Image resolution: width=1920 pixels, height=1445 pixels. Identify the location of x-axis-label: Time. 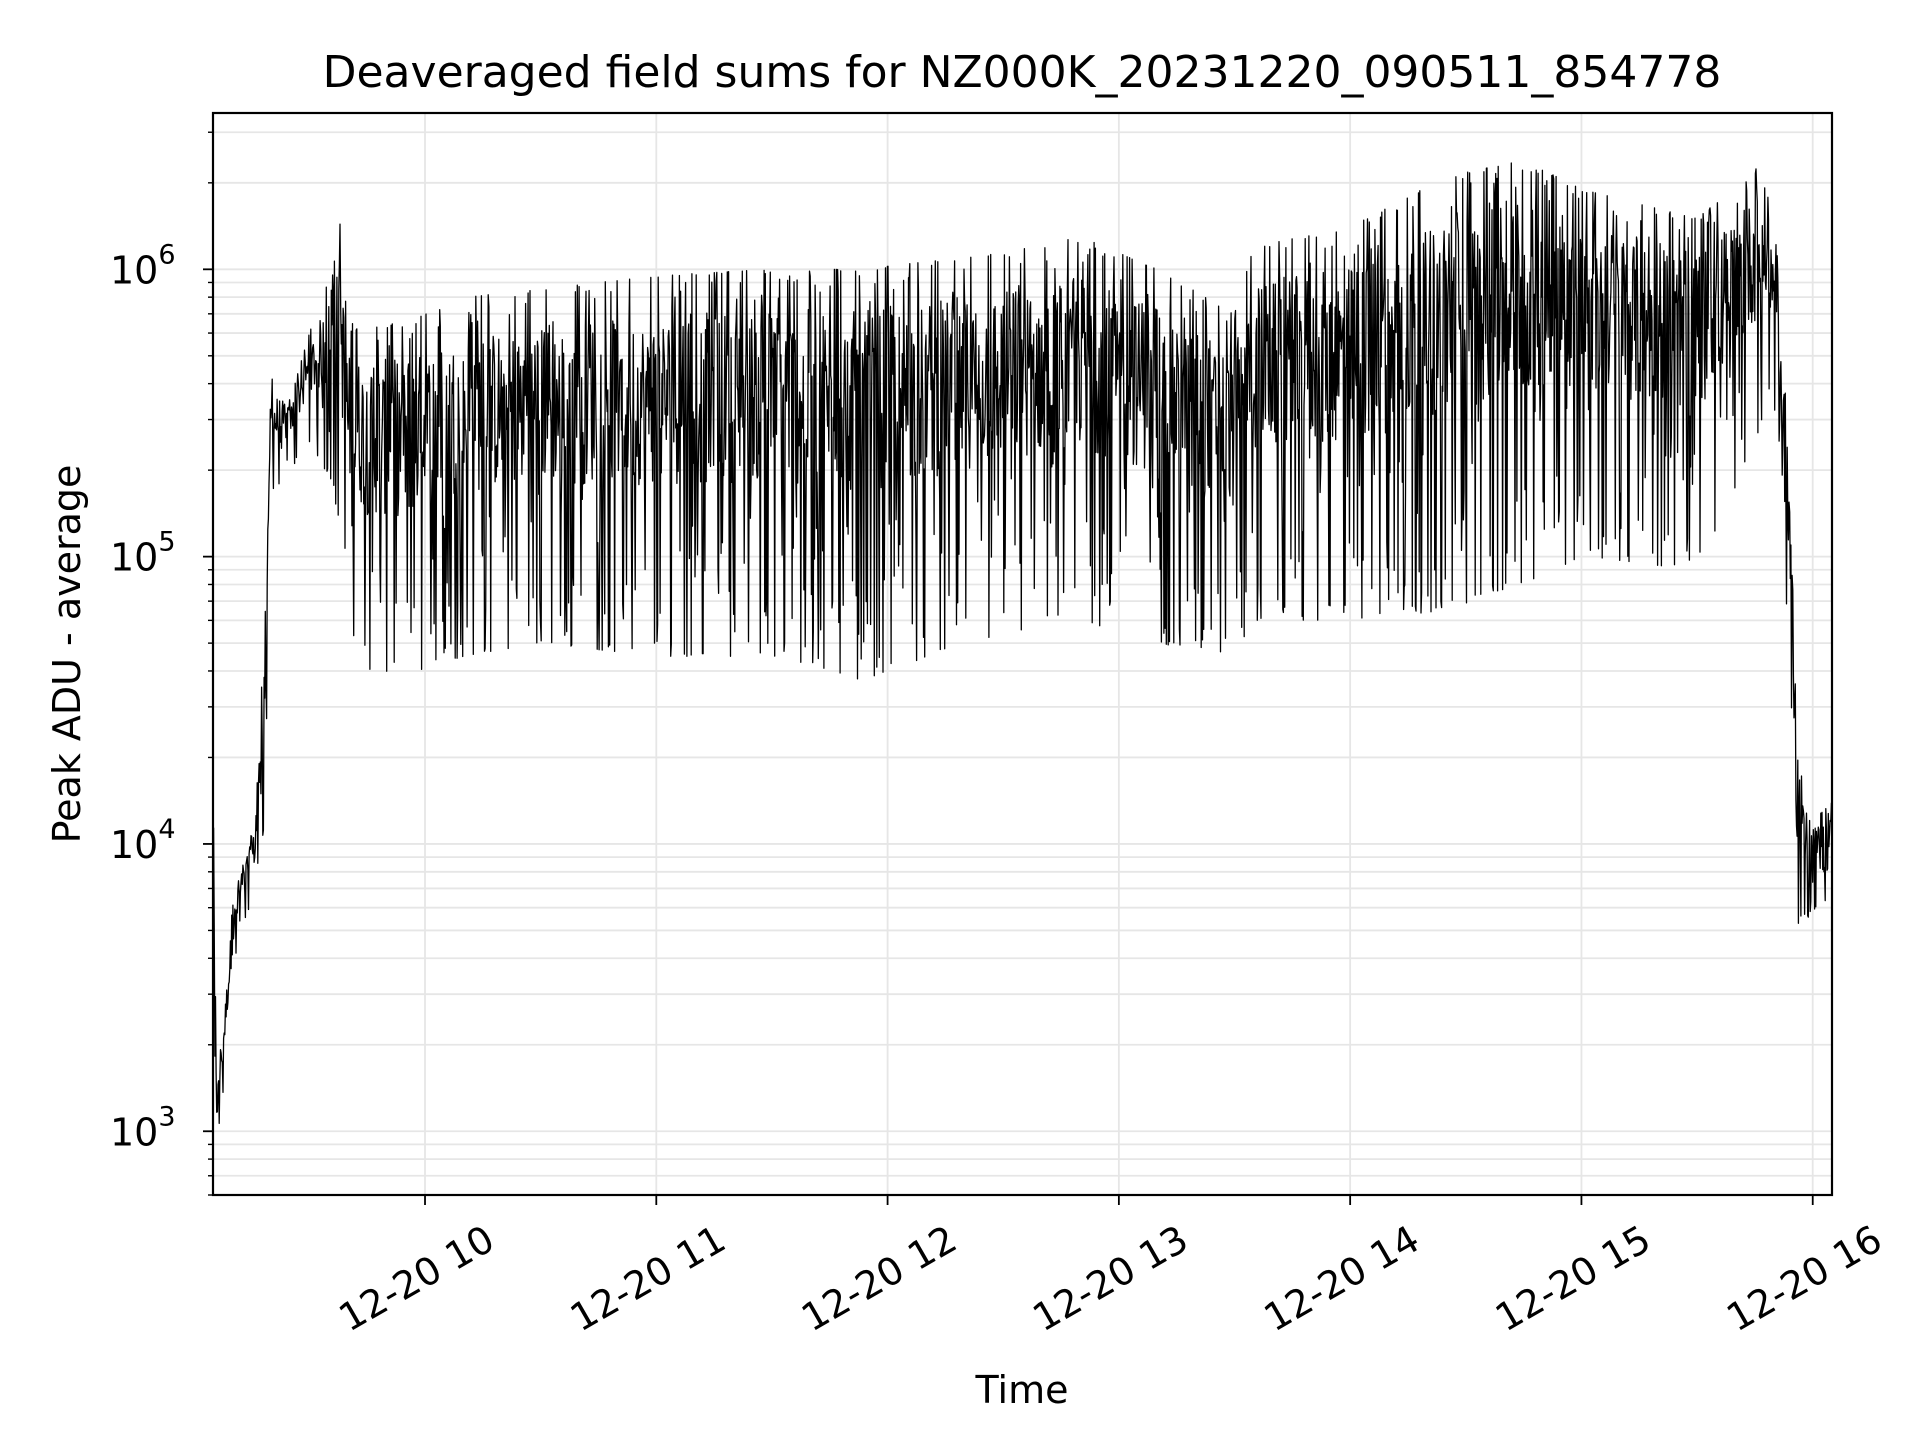
(1022, 1390).